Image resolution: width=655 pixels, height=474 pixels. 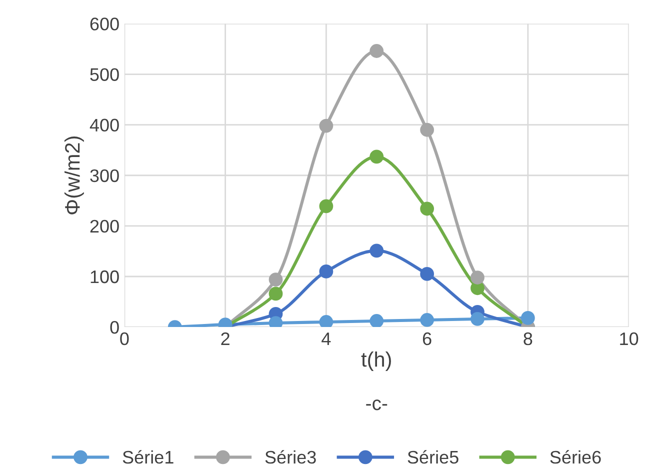 What do you see at coordinates (104, 175) in the screenshot?
I see `y-tick-label: 300` at bounding box center [104, 175].